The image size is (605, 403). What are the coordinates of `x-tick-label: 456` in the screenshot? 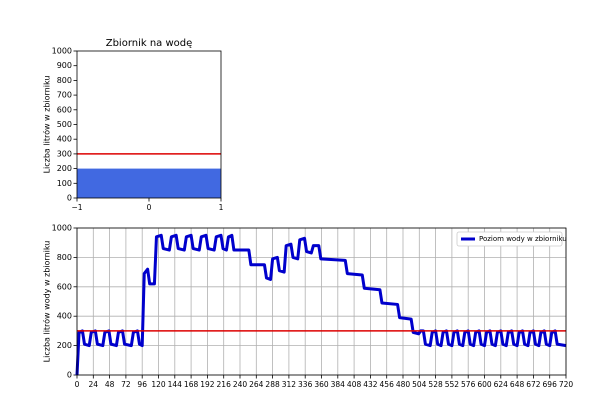 It's located at (387, 384).